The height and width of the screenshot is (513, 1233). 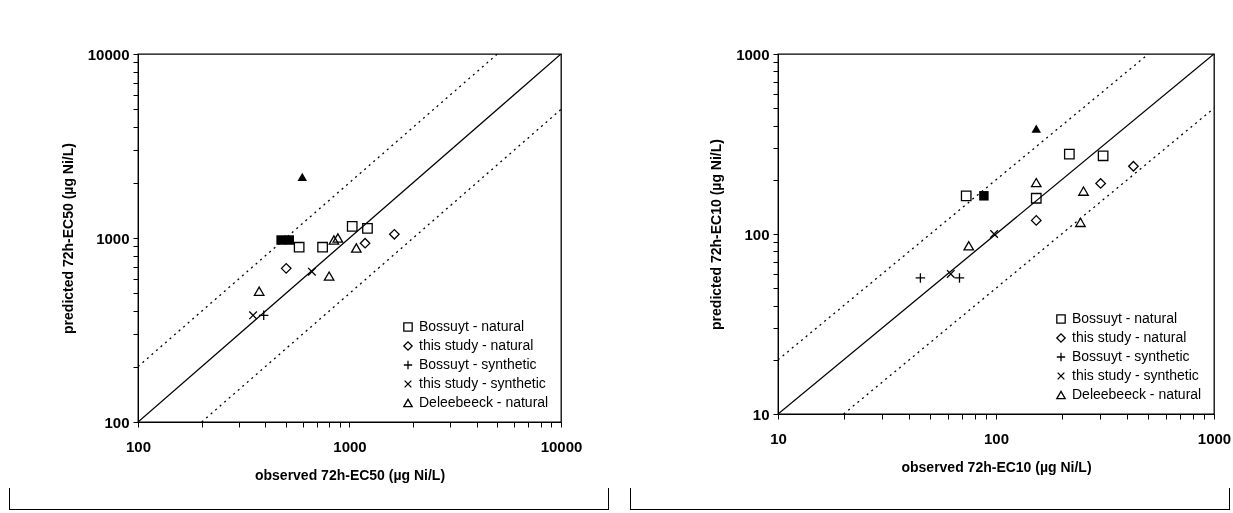 What do you see at coordinates (996, 466) in the screenshot?
I see `x-axis-title: observed 72h-EC10 (µg Ni/L)` at bounding box center [996, 466].